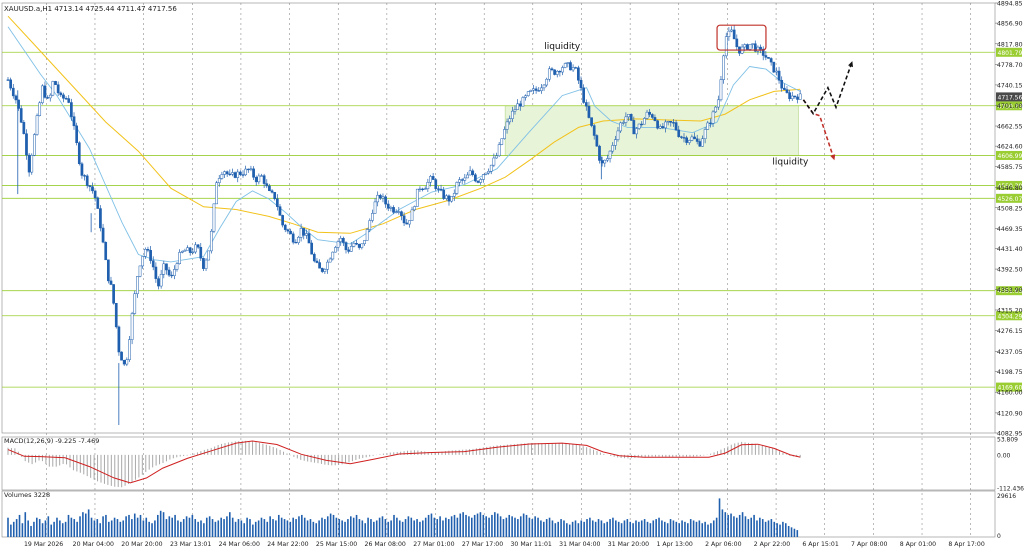 This screenshot has width=1024, height=555. What do you see at coordinates (999, 536) in the screenshot?
I see `volume-tick-label: 0` at bounding box center [999, 536].